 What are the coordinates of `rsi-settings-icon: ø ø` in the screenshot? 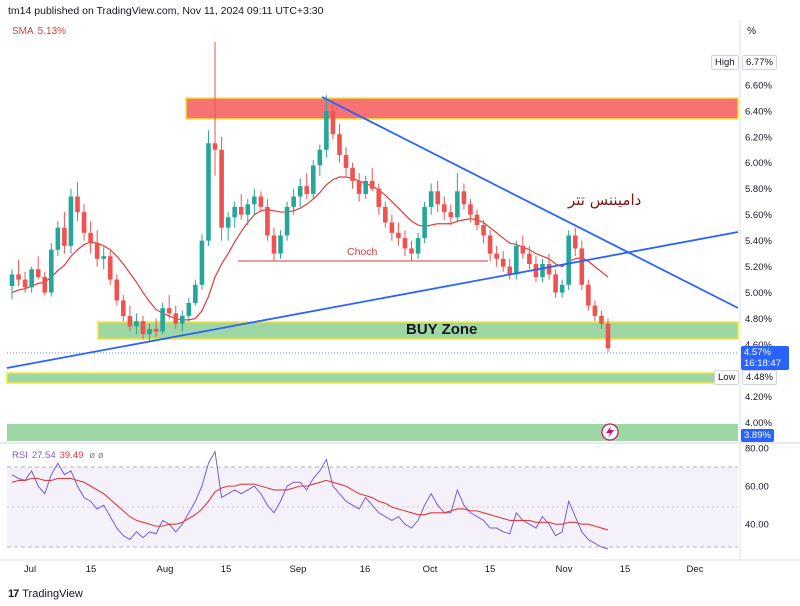 It's located at (96, 455).